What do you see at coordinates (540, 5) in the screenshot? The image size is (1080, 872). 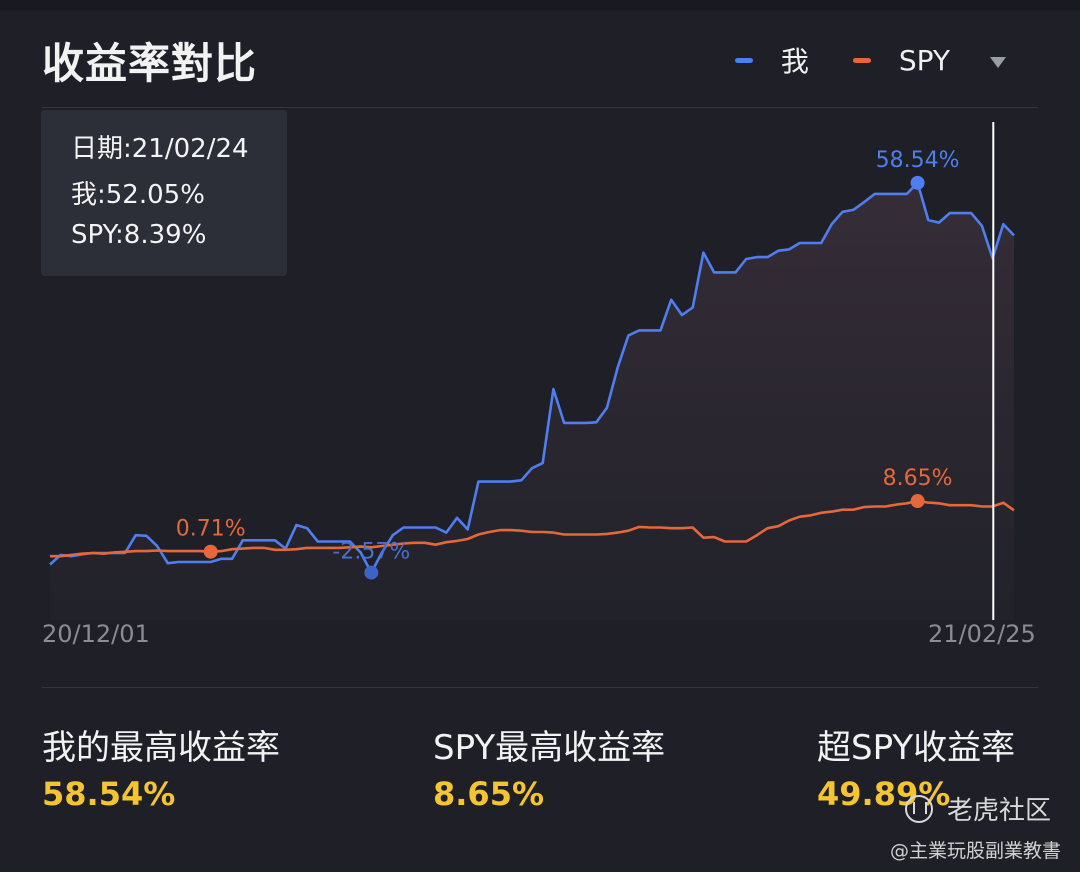 I see `top-bar` at bounding box center [540, 5].